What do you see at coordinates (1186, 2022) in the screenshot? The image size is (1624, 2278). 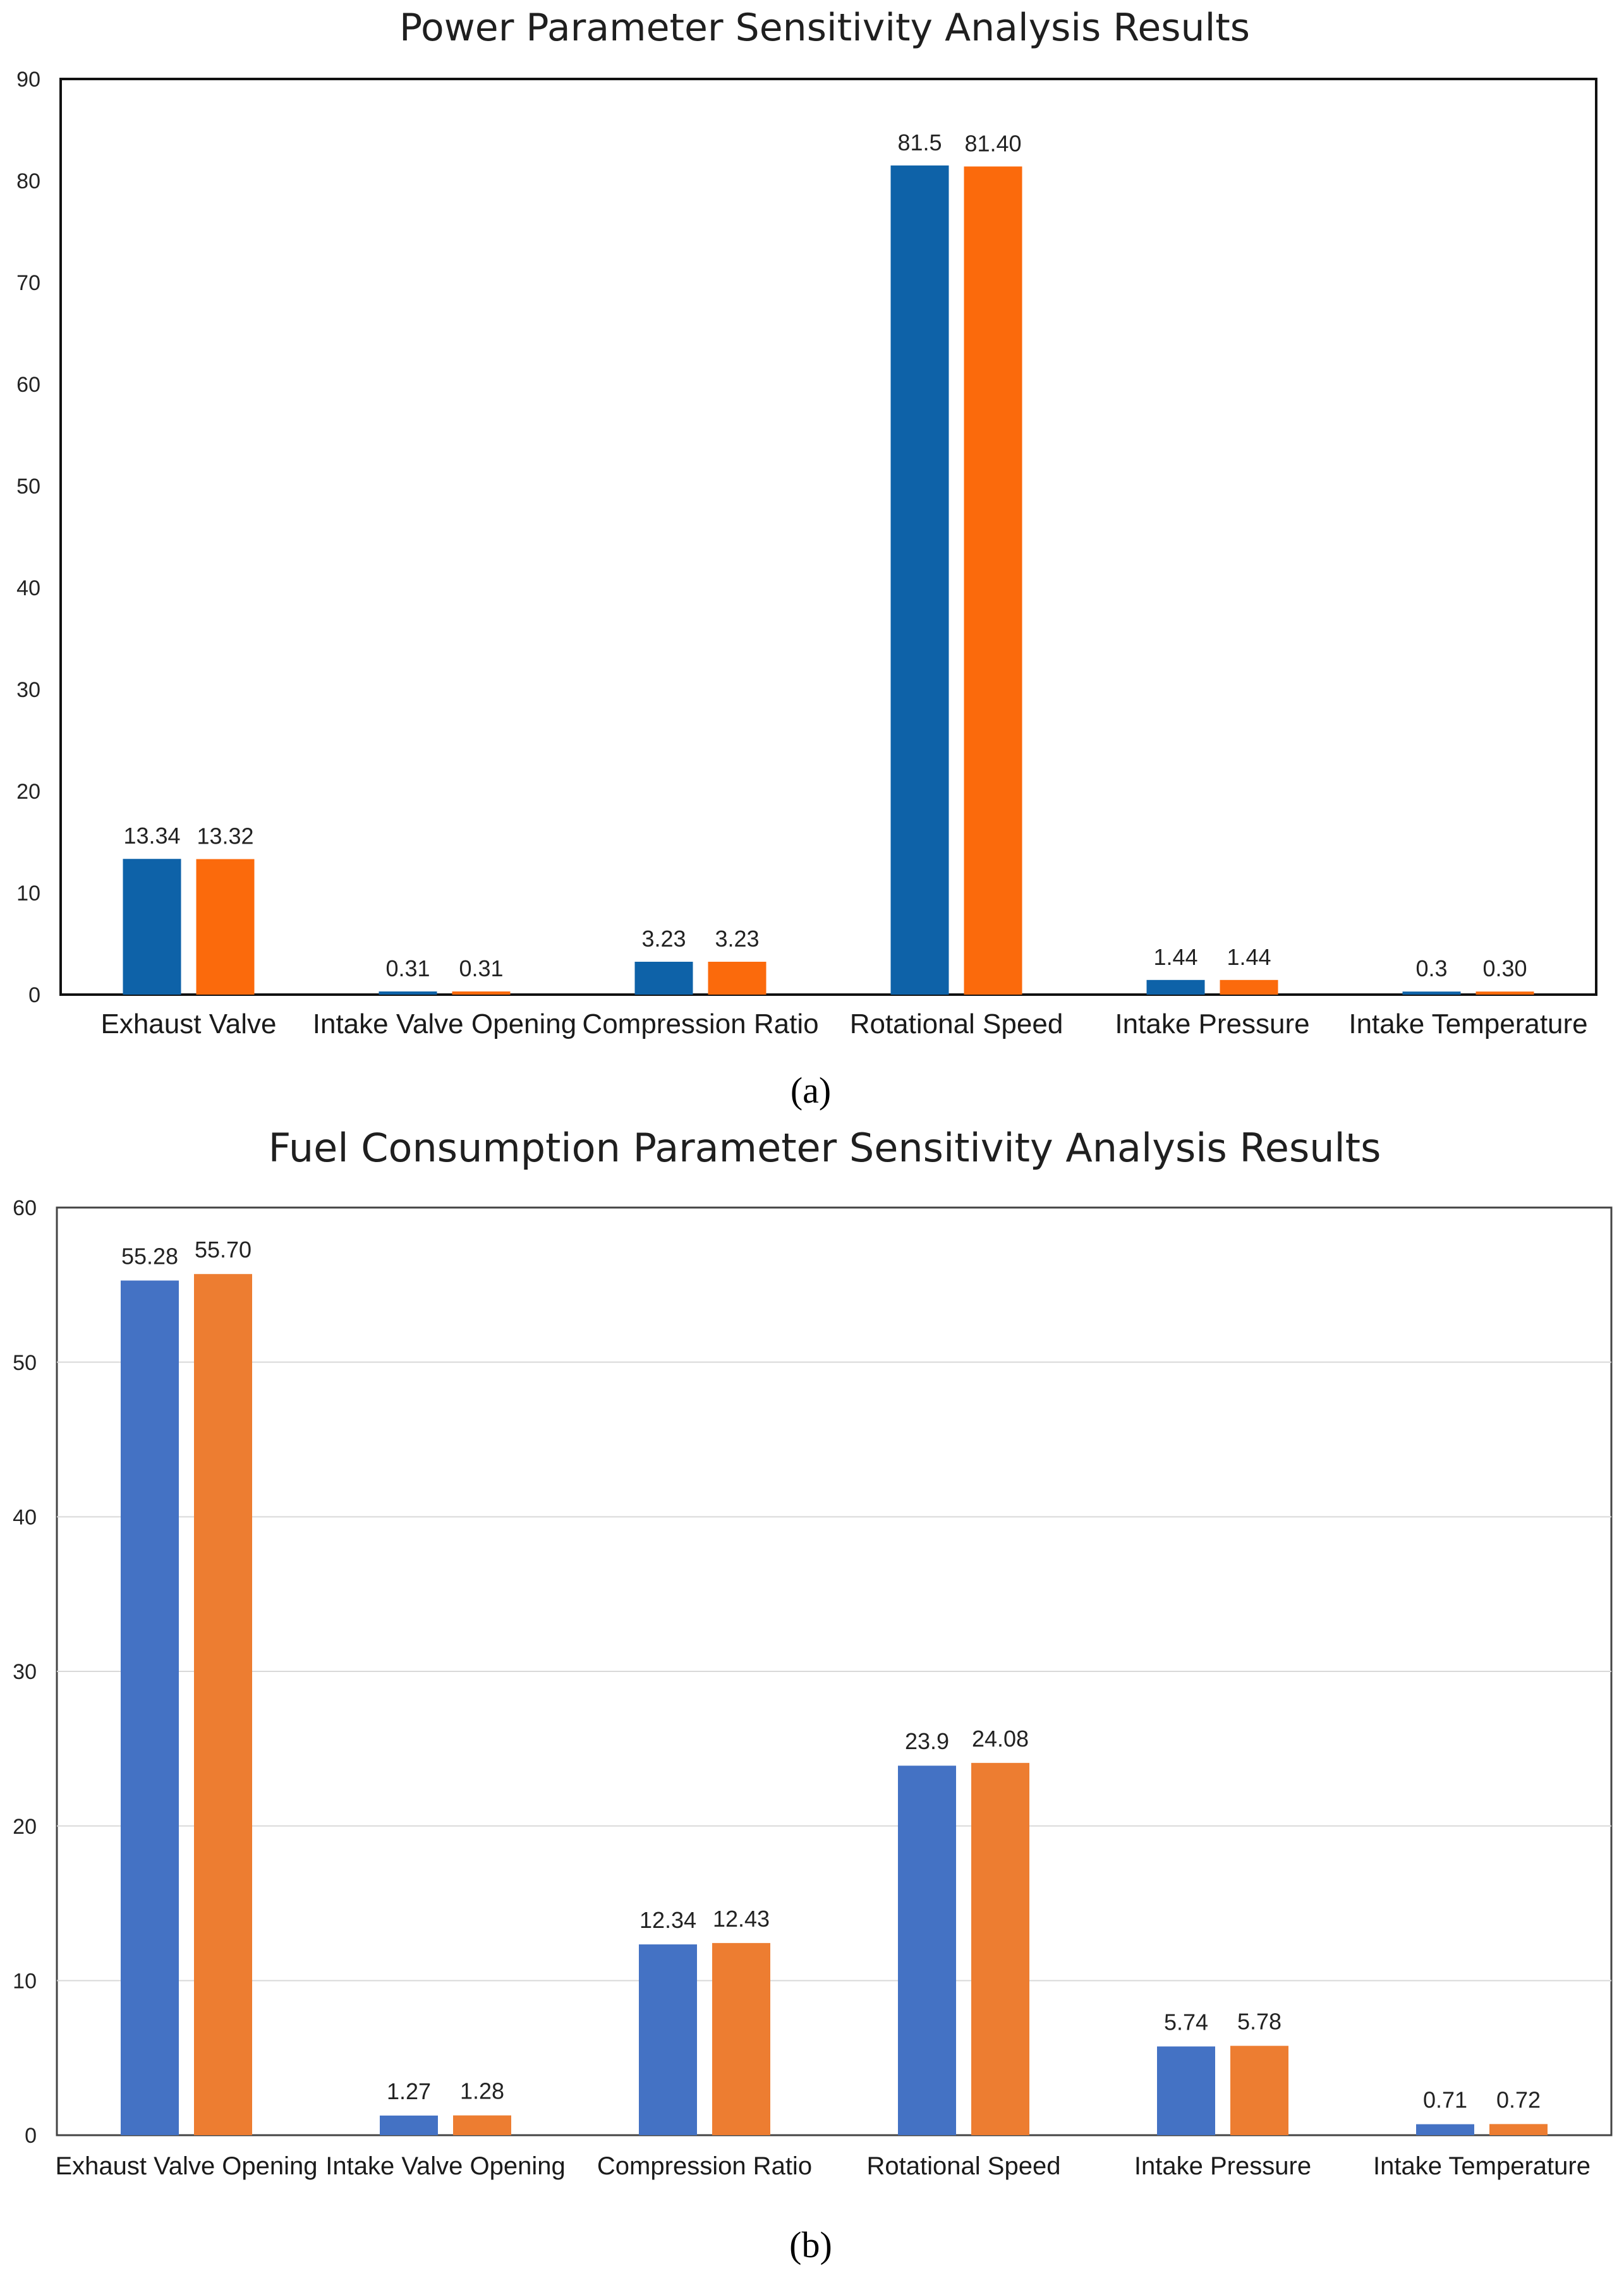 I see `data-label: 5.74` at bounding box center [1186, 2022].